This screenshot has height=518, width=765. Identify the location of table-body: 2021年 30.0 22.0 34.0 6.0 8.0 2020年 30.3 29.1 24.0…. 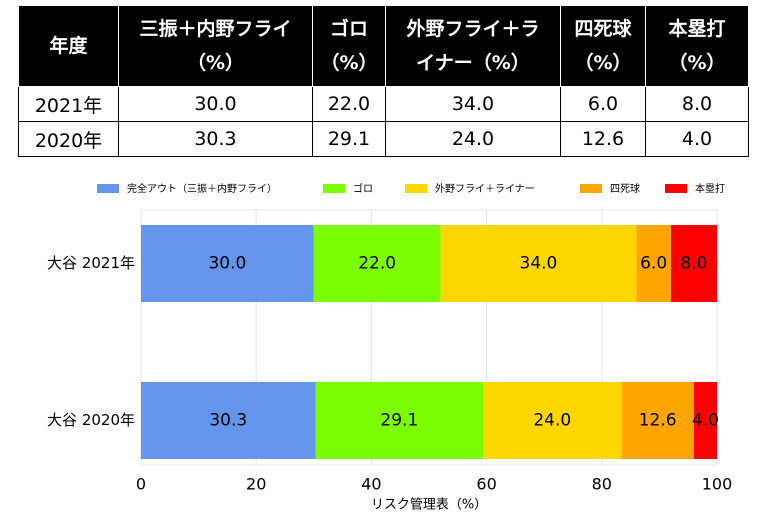
(383, 121).